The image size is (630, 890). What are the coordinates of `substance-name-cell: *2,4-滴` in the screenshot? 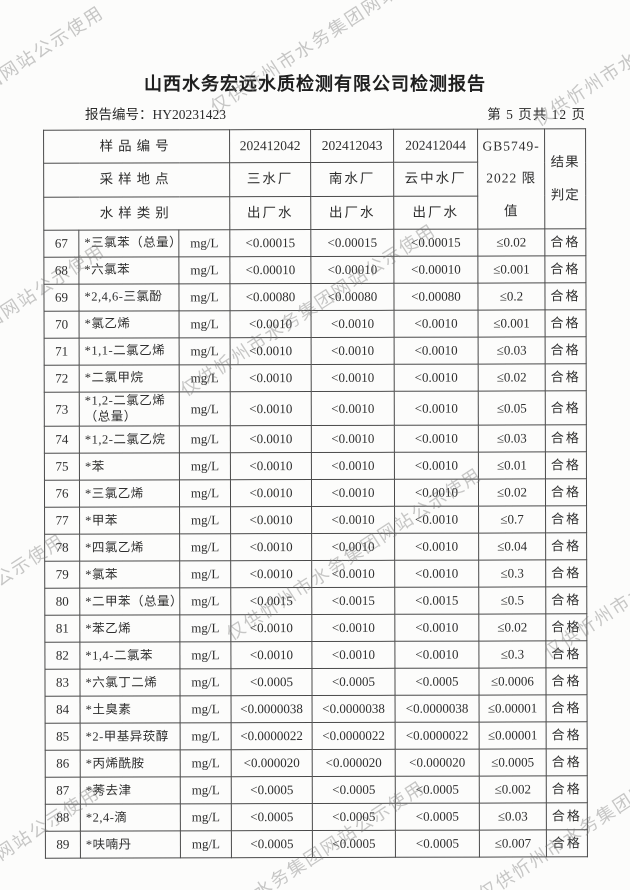 It's located at (130, 818).